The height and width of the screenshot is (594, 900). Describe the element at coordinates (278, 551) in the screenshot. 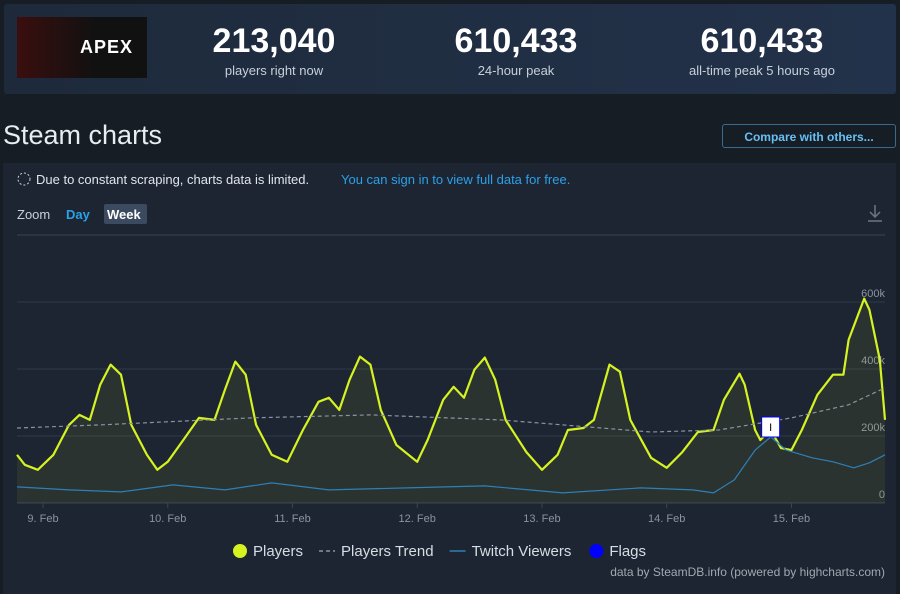

I see `legend-label: Players` at that location.